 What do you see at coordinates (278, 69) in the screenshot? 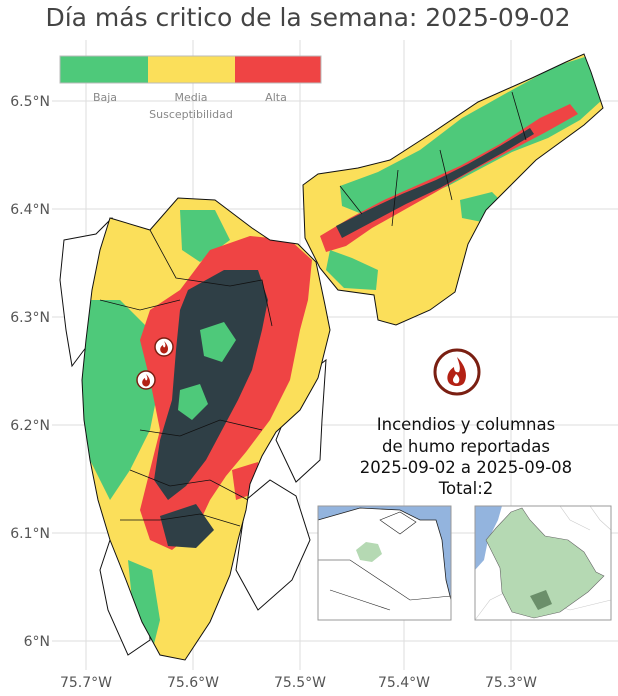
I see `legend-swatch-high` at bounding box center [278, 69].